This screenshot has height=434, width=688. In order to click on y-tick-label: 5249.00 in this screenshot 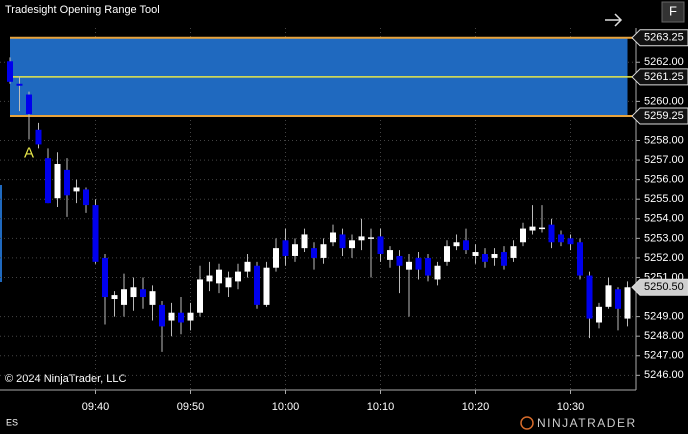, I will do `click(664, 317)`.